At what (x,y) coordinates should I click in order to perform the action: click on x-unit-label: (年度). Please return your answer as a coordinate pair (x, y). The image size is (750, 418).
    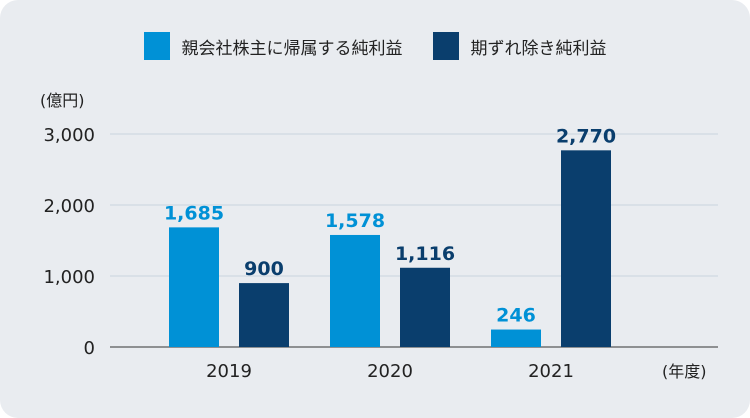
    Looking at the image, I should click on (684, 371).